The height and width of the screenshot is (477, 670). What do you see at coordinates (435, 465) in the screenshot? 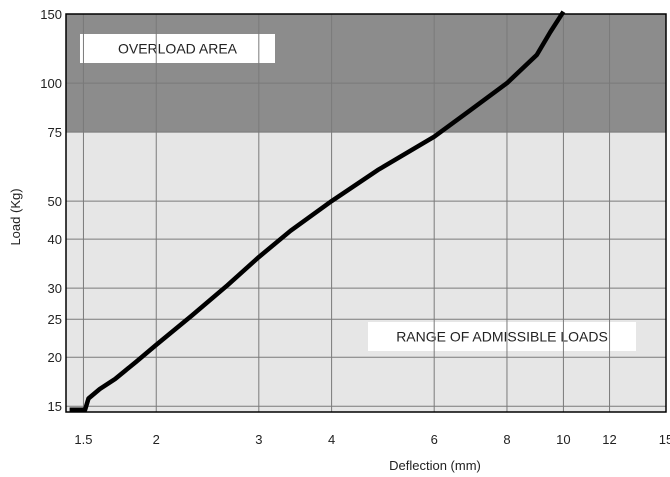
I see `x-axis-label: Deflection (mm)` at bounding box center [435, 465].